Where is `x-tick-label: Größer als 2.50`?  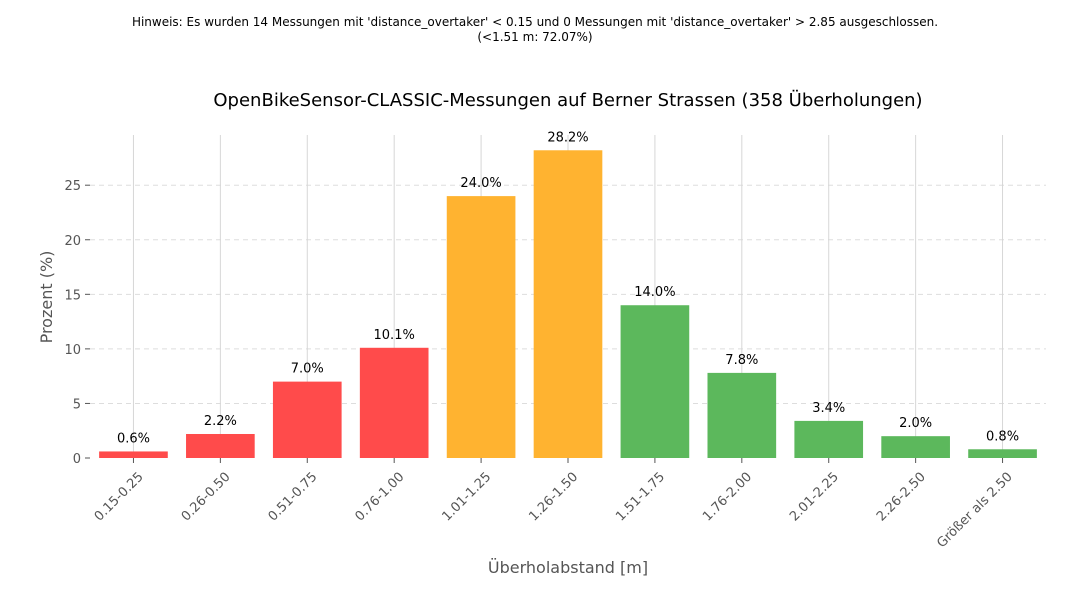 x-tick-label: Größer als 2.50 is located at coordinates (974, 510).